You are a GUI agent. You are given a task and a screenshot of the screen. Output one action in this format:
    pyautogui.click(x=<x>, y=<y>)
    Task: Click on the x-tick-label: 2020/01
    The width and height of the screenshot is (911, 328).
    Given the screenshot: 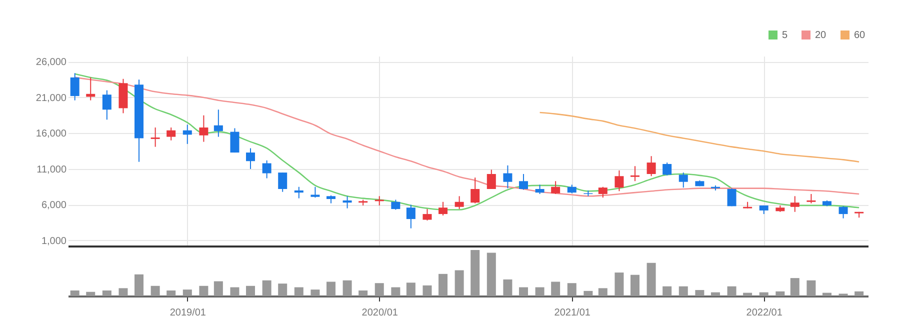 What is the action you would take?
    pyautogui.click(x=380, y=313)
    